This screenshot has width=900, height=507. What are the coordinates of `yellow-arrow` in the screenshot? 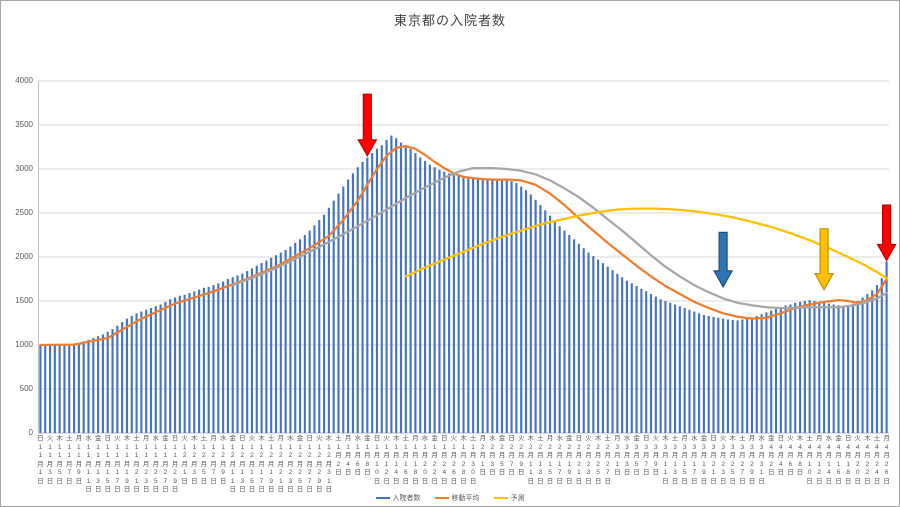 It's located at (824, 259).